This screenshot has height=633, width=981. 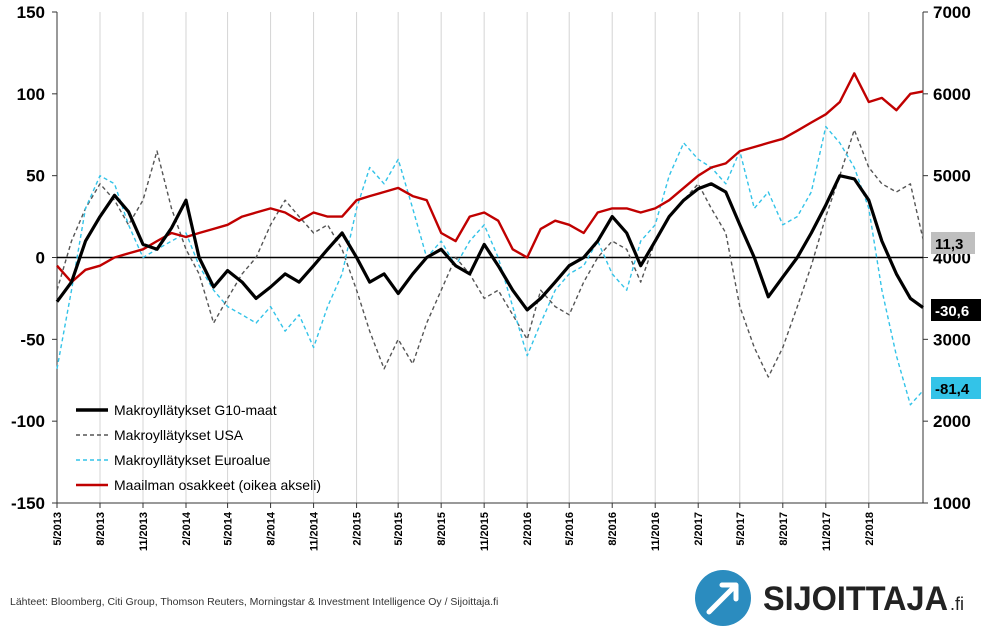 I want to click on y2-tick-label: 5000, so click(x=952, y=176).